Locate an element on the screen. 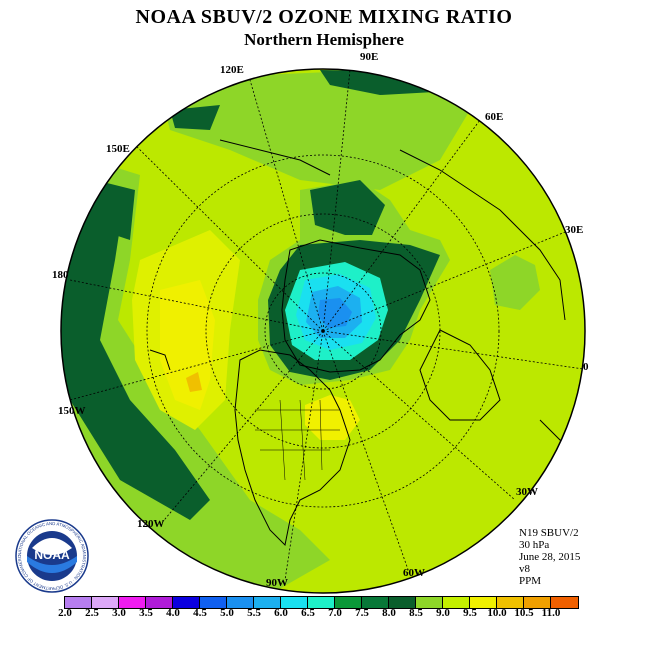  legend-tick-label: 6.5 is located at coordinates (308, 613).